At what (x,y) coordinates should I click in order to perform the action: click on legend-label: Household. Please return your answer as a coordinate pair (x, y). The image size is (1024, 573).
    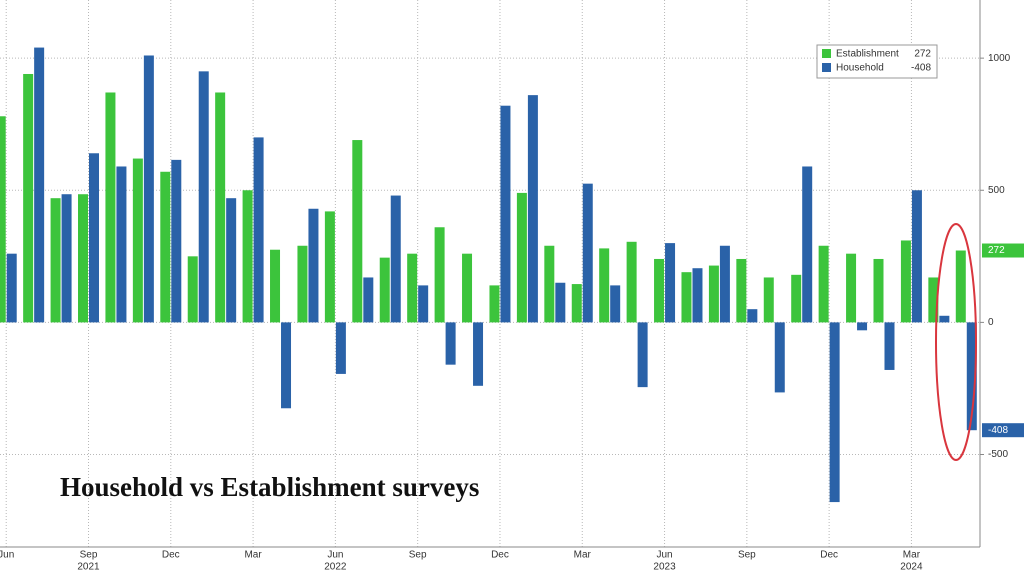
    Looking at the image, I should click on (860, 68).